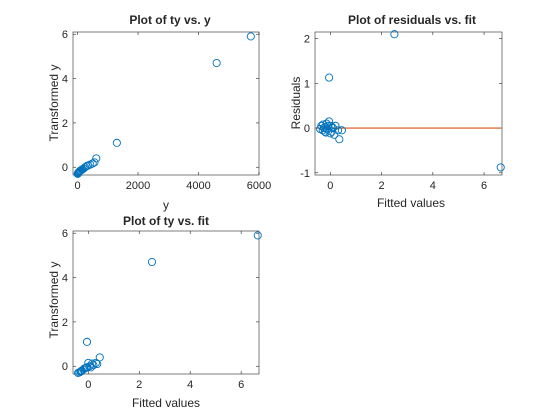 This screenshot has width=560, height=420. I want to click on chart-title: Plot of ty vs. fit, so click(166, 221).